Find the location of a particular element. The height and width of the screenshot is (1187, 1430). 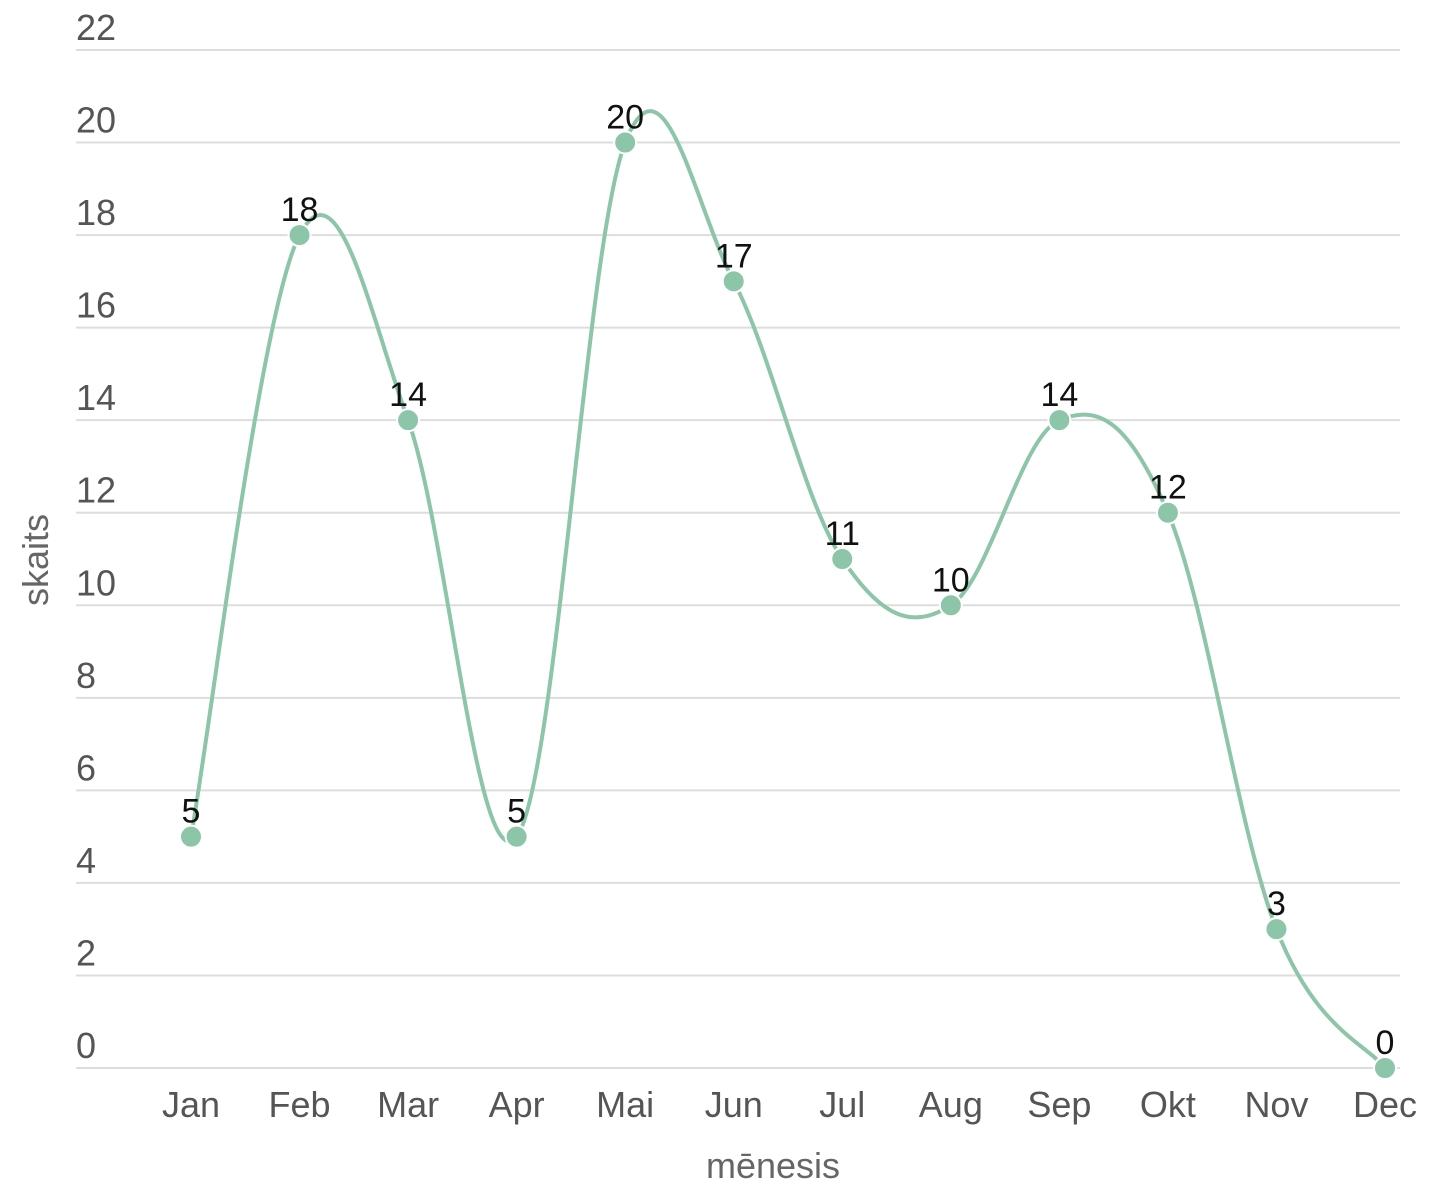

y-axis-title: skaits is located at coordinates (35, 560).